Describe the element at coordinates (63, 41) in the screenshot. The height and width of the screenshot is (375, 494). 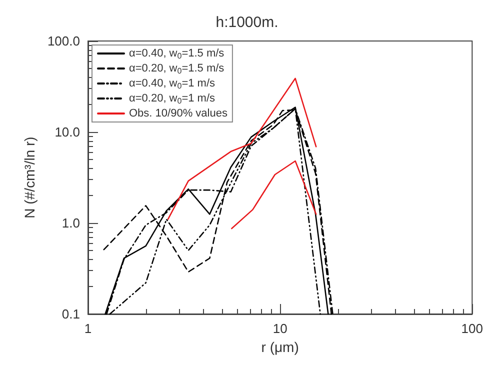
I see `y-tick-label: 100.0` at that location.